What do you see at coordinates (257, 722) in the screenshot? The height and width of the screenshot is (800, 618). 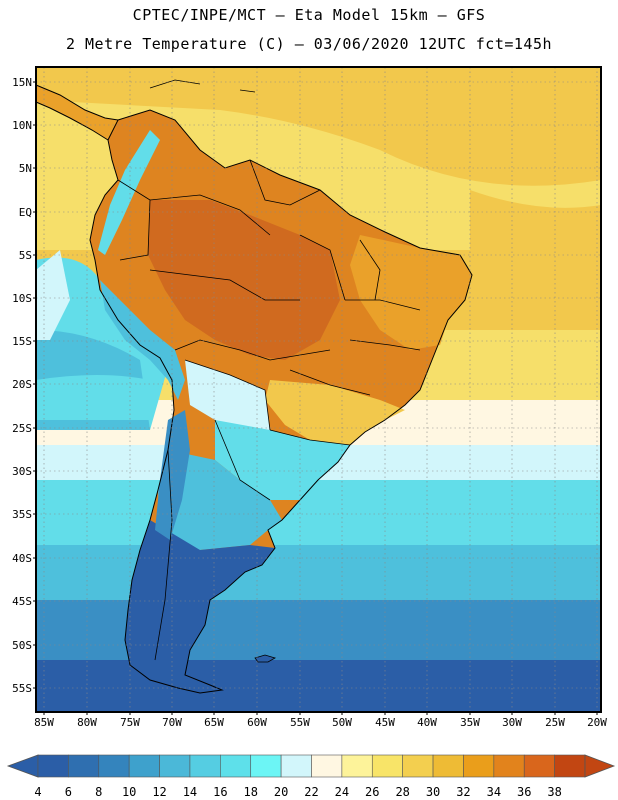 I see `longitude-label: 60W` at bounding box center [257, 722].